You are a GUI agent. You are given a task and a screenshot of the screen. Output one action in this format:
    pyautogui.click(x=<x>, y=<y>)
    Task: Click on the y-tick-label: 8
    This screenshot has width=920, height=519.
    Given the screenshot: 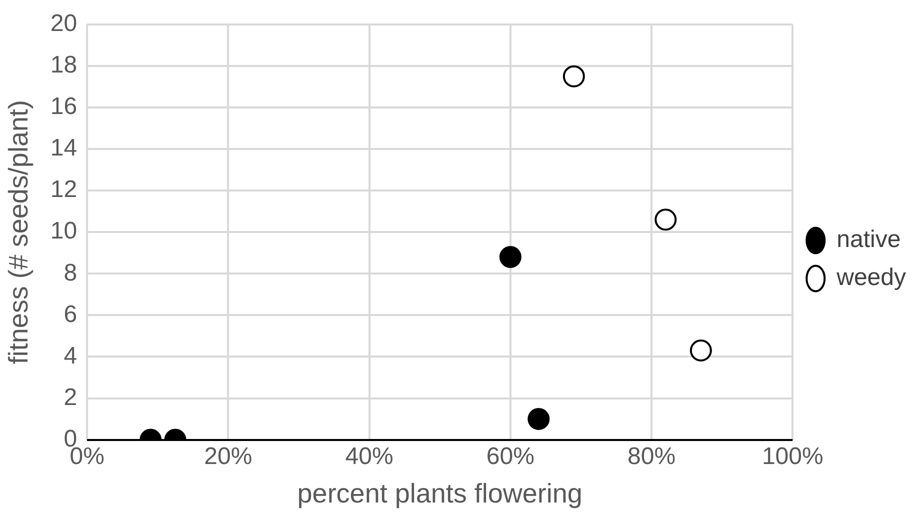 What is the action you would take?
    pyautogui.click(x=71, y=272)
    